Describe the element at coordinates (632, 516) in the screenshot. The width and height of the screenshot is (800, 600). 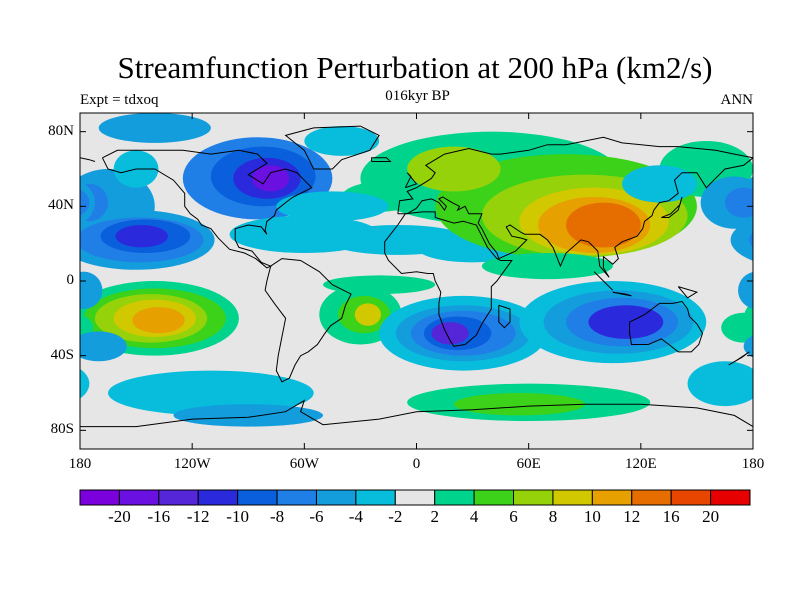
I see `colorbar-label: 12` at that location.